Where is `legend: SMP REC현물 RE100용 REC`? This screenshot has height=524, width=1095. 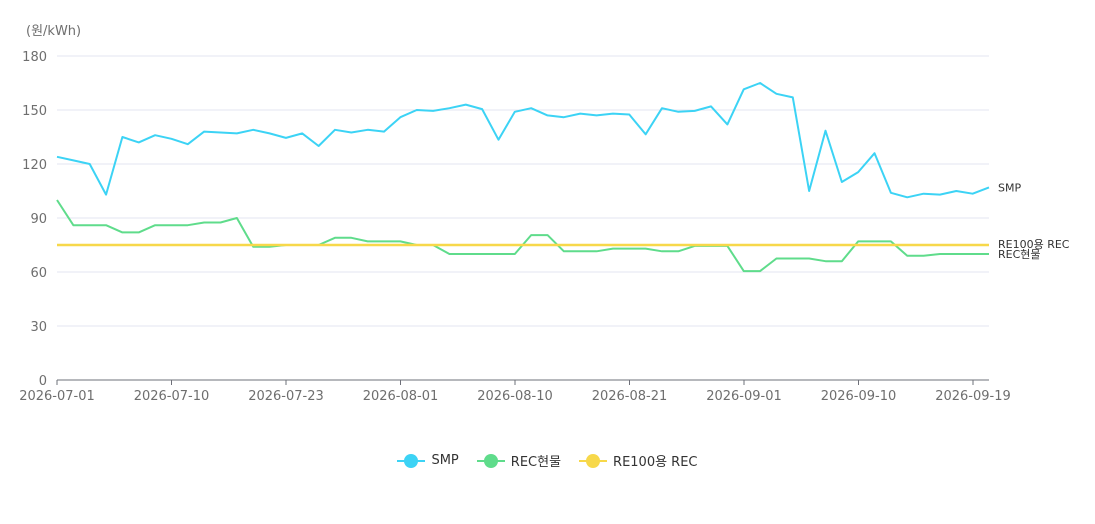 legend: SMP REC현물 RE100용 REC is located at coordinates (547, 460).